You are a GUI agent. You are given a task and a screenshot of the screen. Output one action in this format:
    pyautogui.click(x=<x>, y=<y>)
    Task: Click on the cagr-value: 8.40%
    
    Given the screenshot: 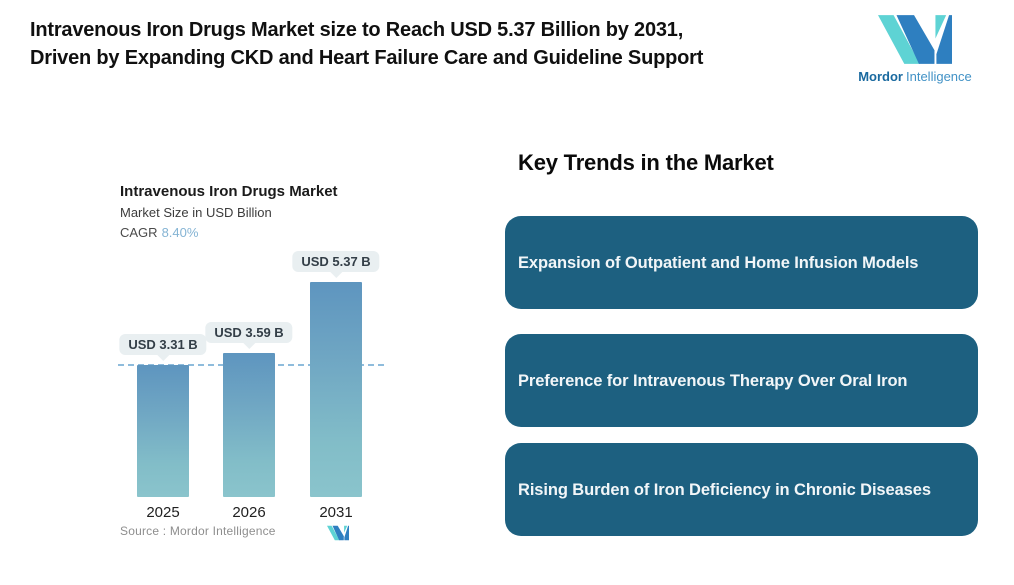 What is the action you would take?
    pyautogui.click(x=180, y=232)
    